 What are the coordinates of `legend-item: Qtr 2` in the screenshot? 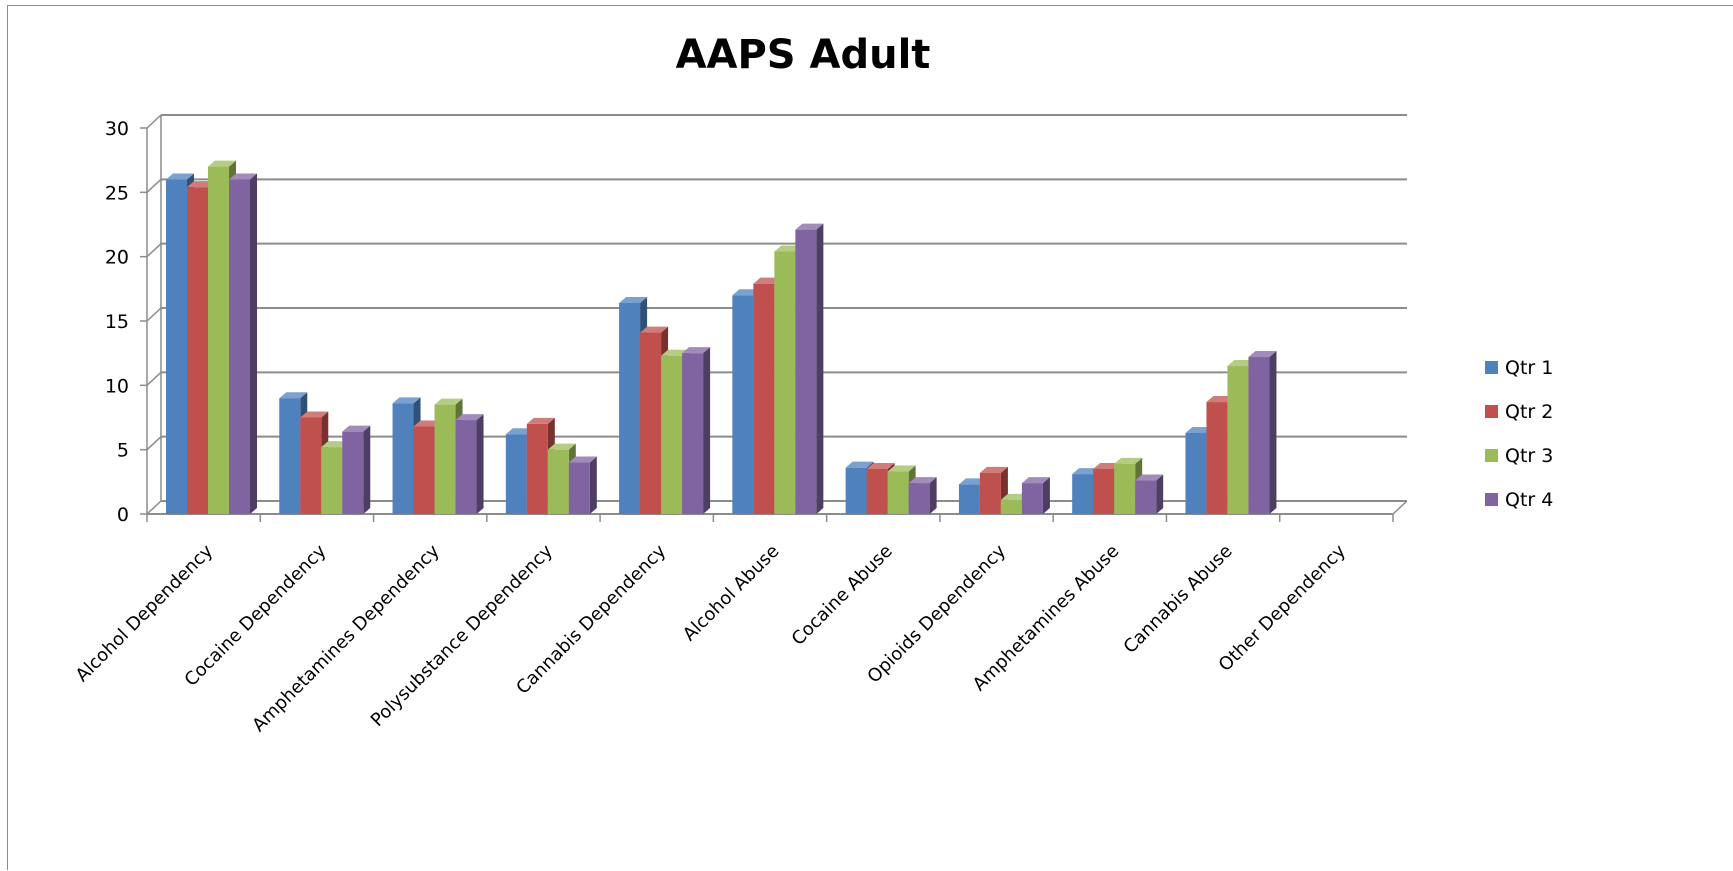 It's located at (1519, 412).